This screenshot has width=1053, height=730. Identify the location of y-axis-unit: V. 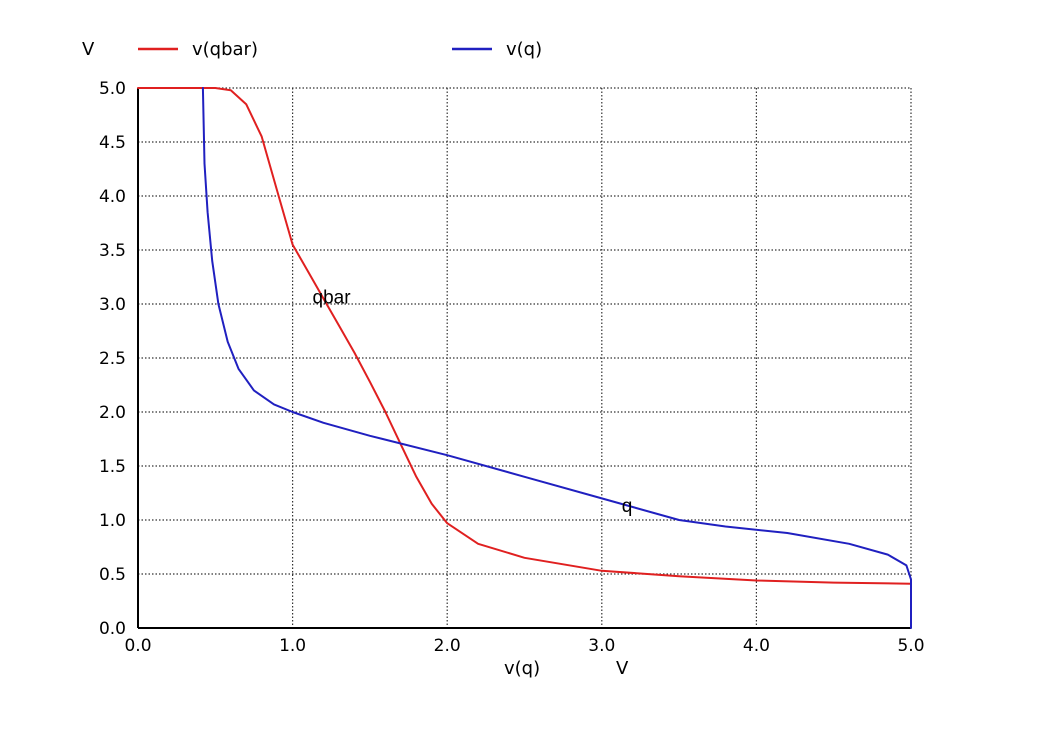
(88, 49).